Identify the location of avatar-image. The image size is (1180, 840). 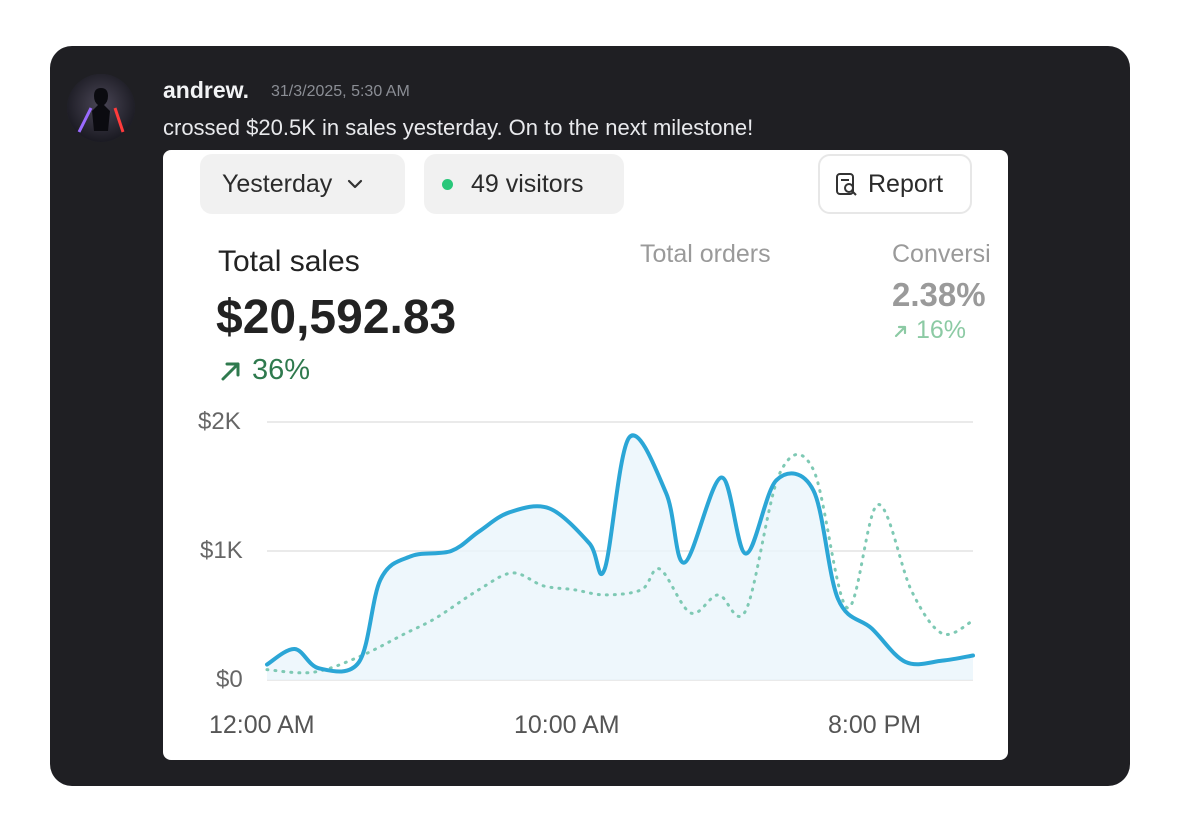
(101, 108).